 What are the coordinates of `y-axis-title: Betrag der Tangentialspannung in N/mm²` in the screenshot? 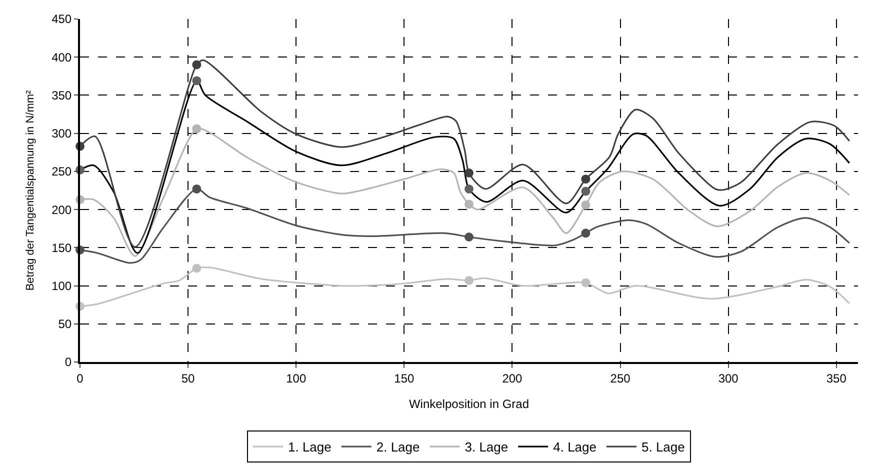 It's located at (30, 190).